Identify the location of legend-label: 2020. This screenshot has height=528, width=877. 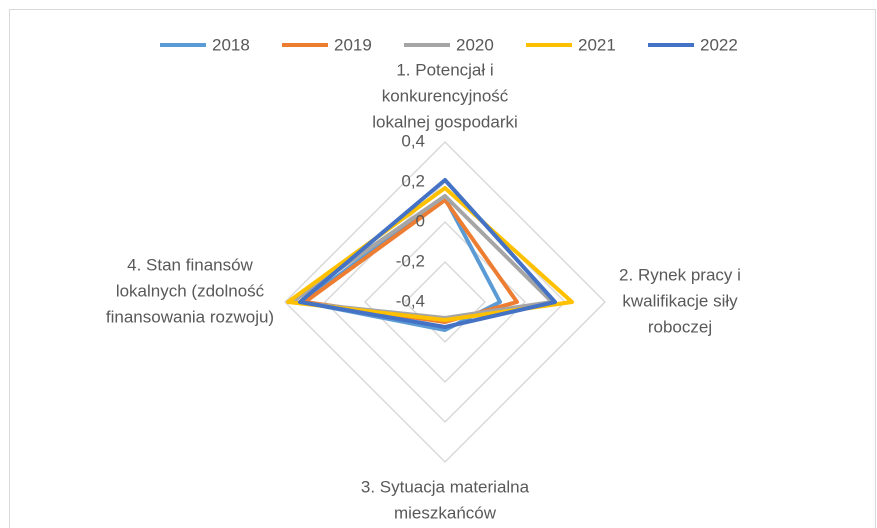
(475, 44).